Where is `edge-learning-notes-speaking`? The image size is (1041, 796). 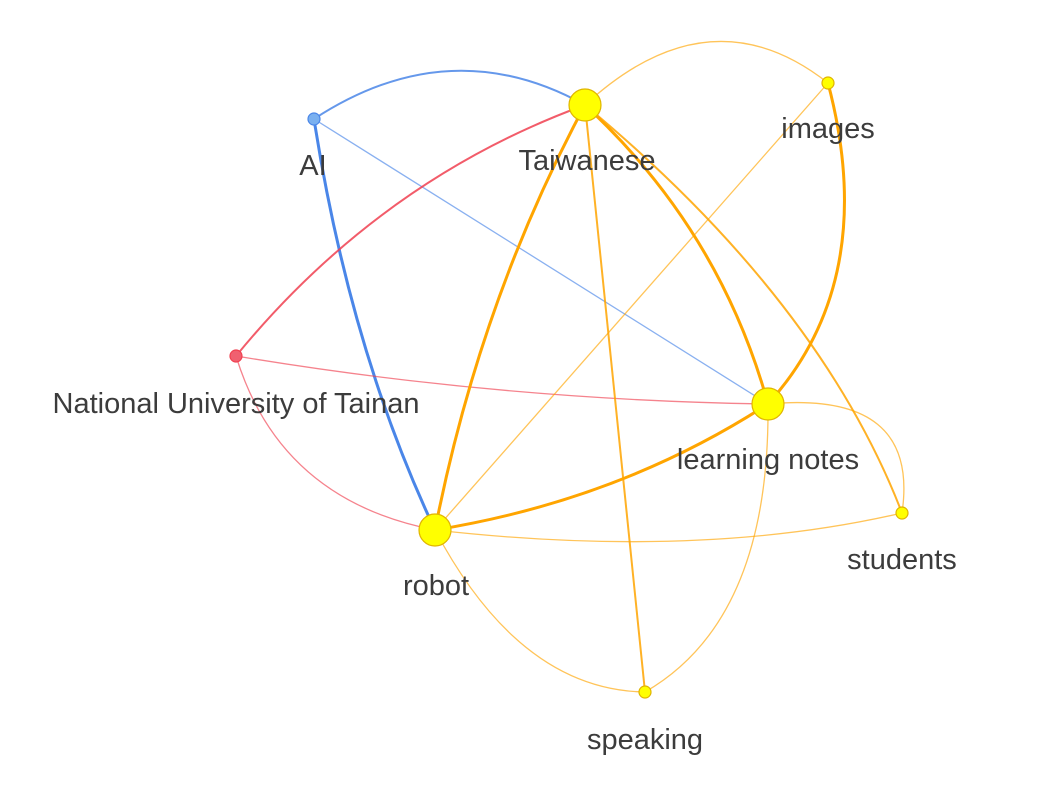
edge-learning-notes-speaking is located at coordinates (706, 548).